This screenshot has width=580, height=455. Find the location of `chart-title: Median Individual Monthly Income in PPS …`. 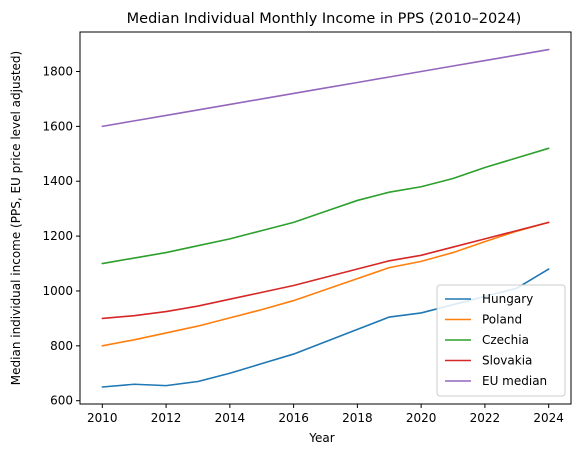

chart-title: Median Individual Monthly Income in PPS … is located at coordinates (324, 19).